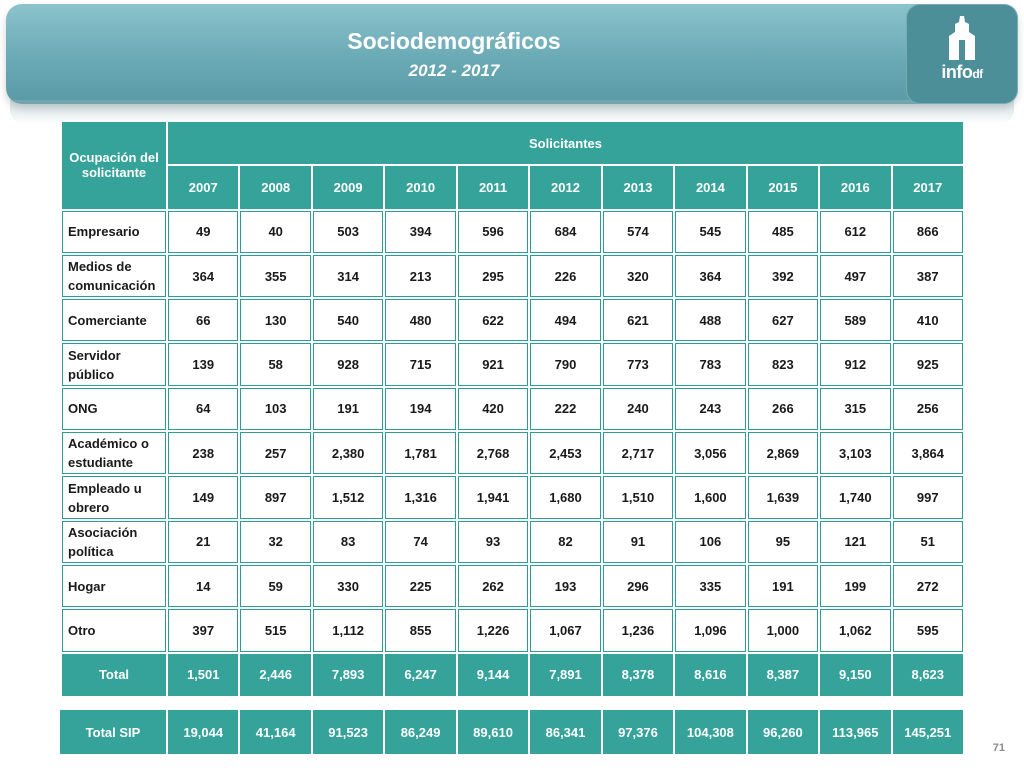 The image size is (1024, 768). I want to click on total-sip-cell: 19,044, so click(203, 732).